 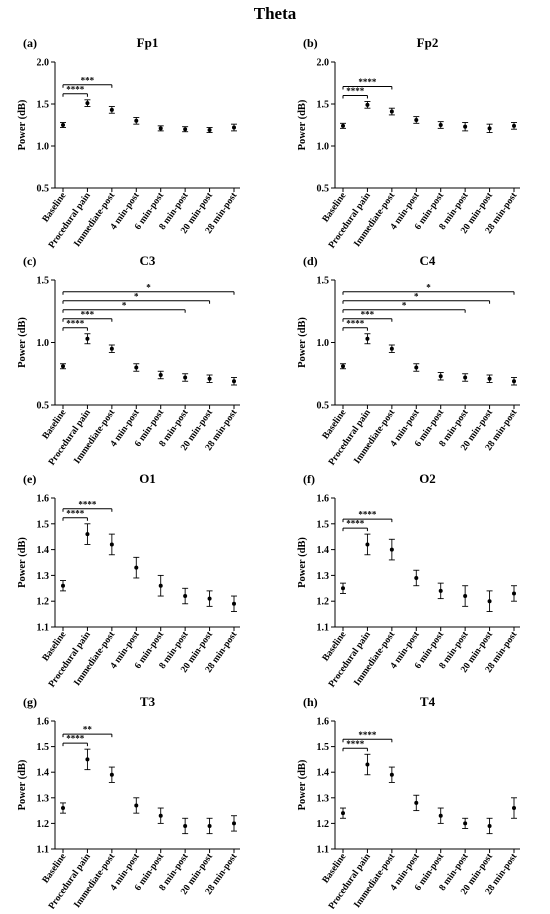 What do you see at coordinates (427, 478) in the screenshot?
I see `chart-title: O2` at bounding box center [427, 478].